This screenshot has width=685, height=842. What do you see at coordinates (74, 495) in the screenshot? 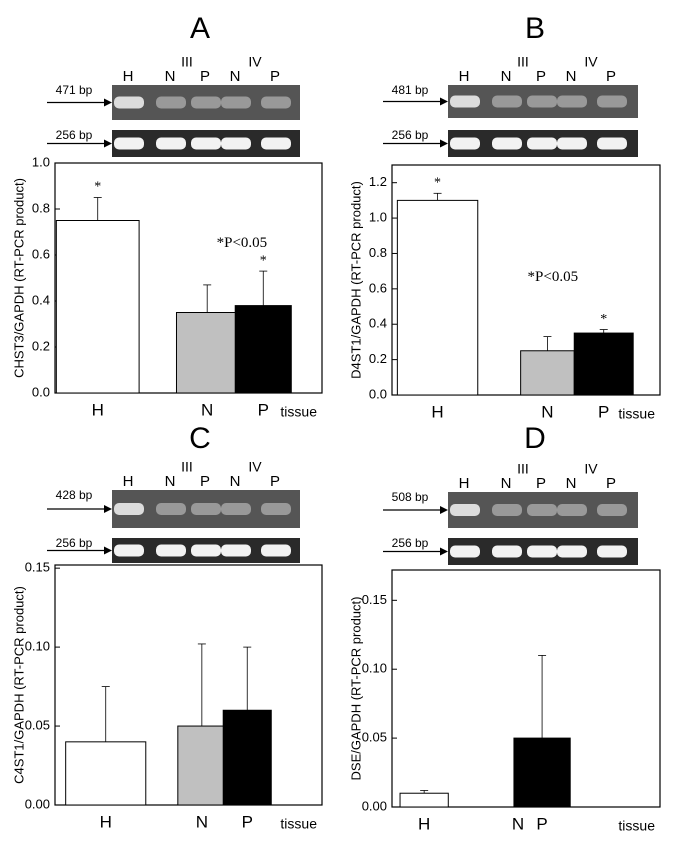
I see `band-size-label: 428 bp` at bounding box center [74, 495].